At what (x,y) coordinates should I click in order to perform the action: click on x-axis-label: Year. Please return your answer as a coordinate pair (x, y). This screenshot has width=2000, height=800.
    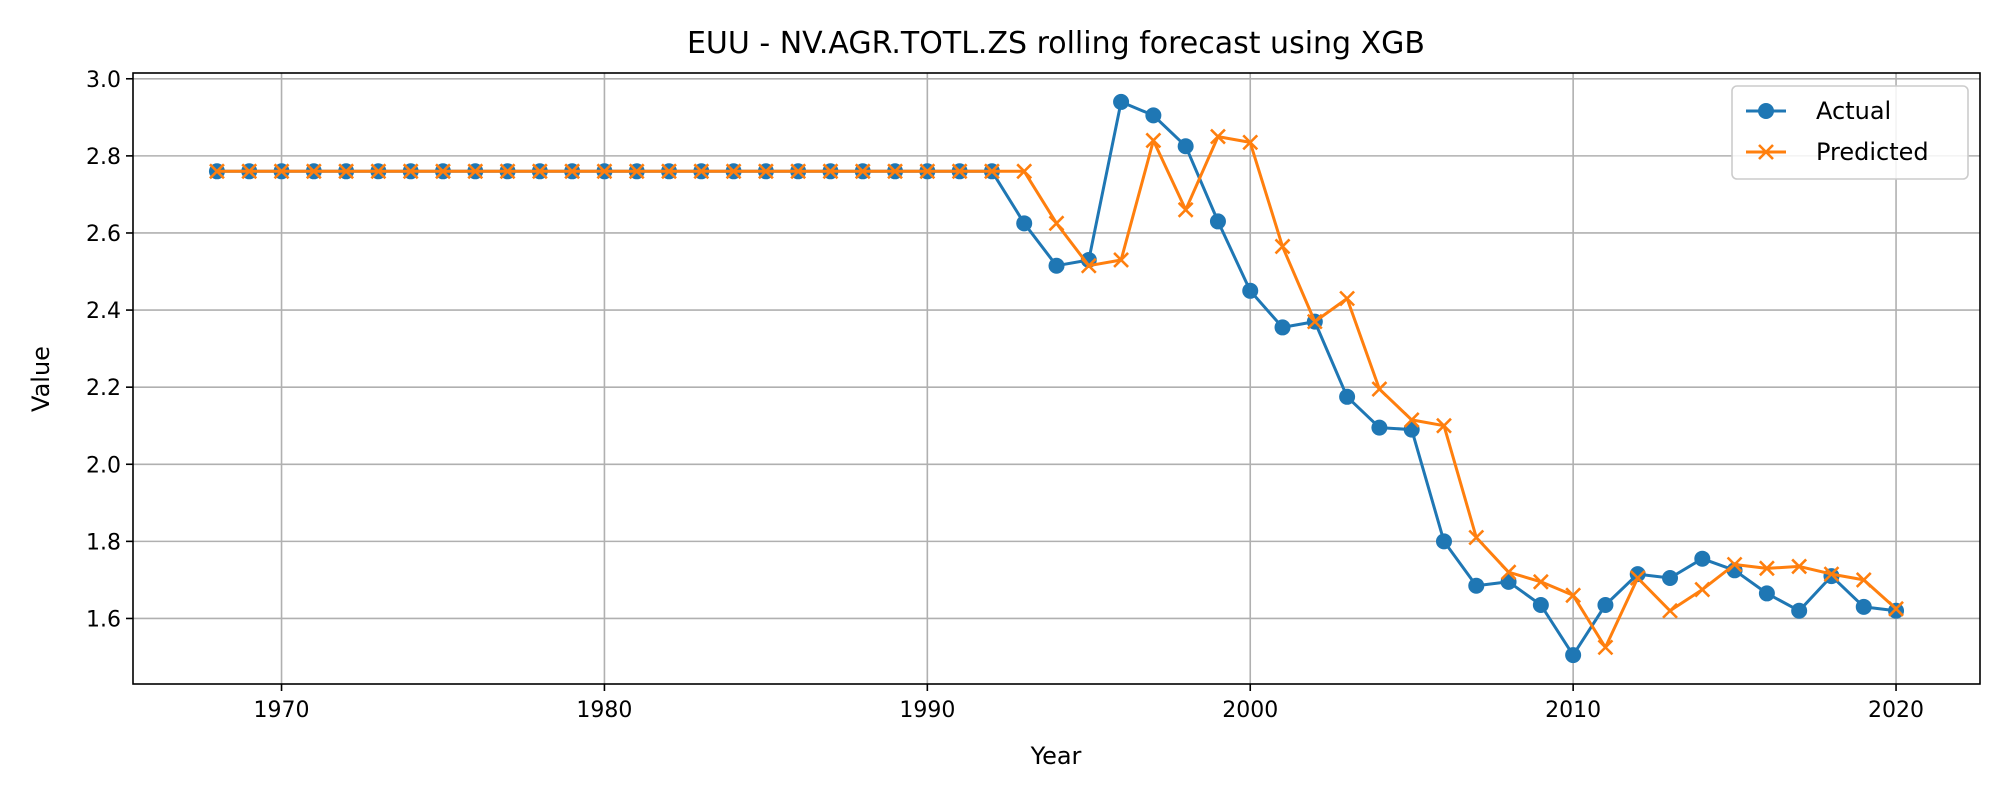
    Looking at the image, I should click on (1056, 756).